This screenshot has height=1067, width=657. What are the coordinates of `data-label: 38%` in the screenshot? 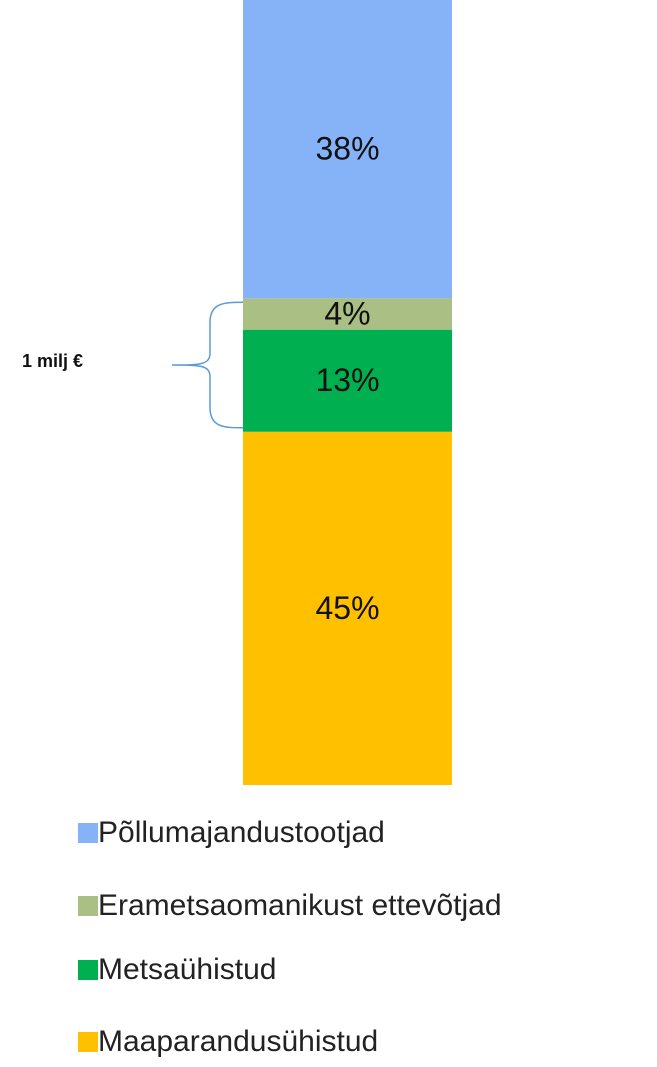 It's located at (347, 149).